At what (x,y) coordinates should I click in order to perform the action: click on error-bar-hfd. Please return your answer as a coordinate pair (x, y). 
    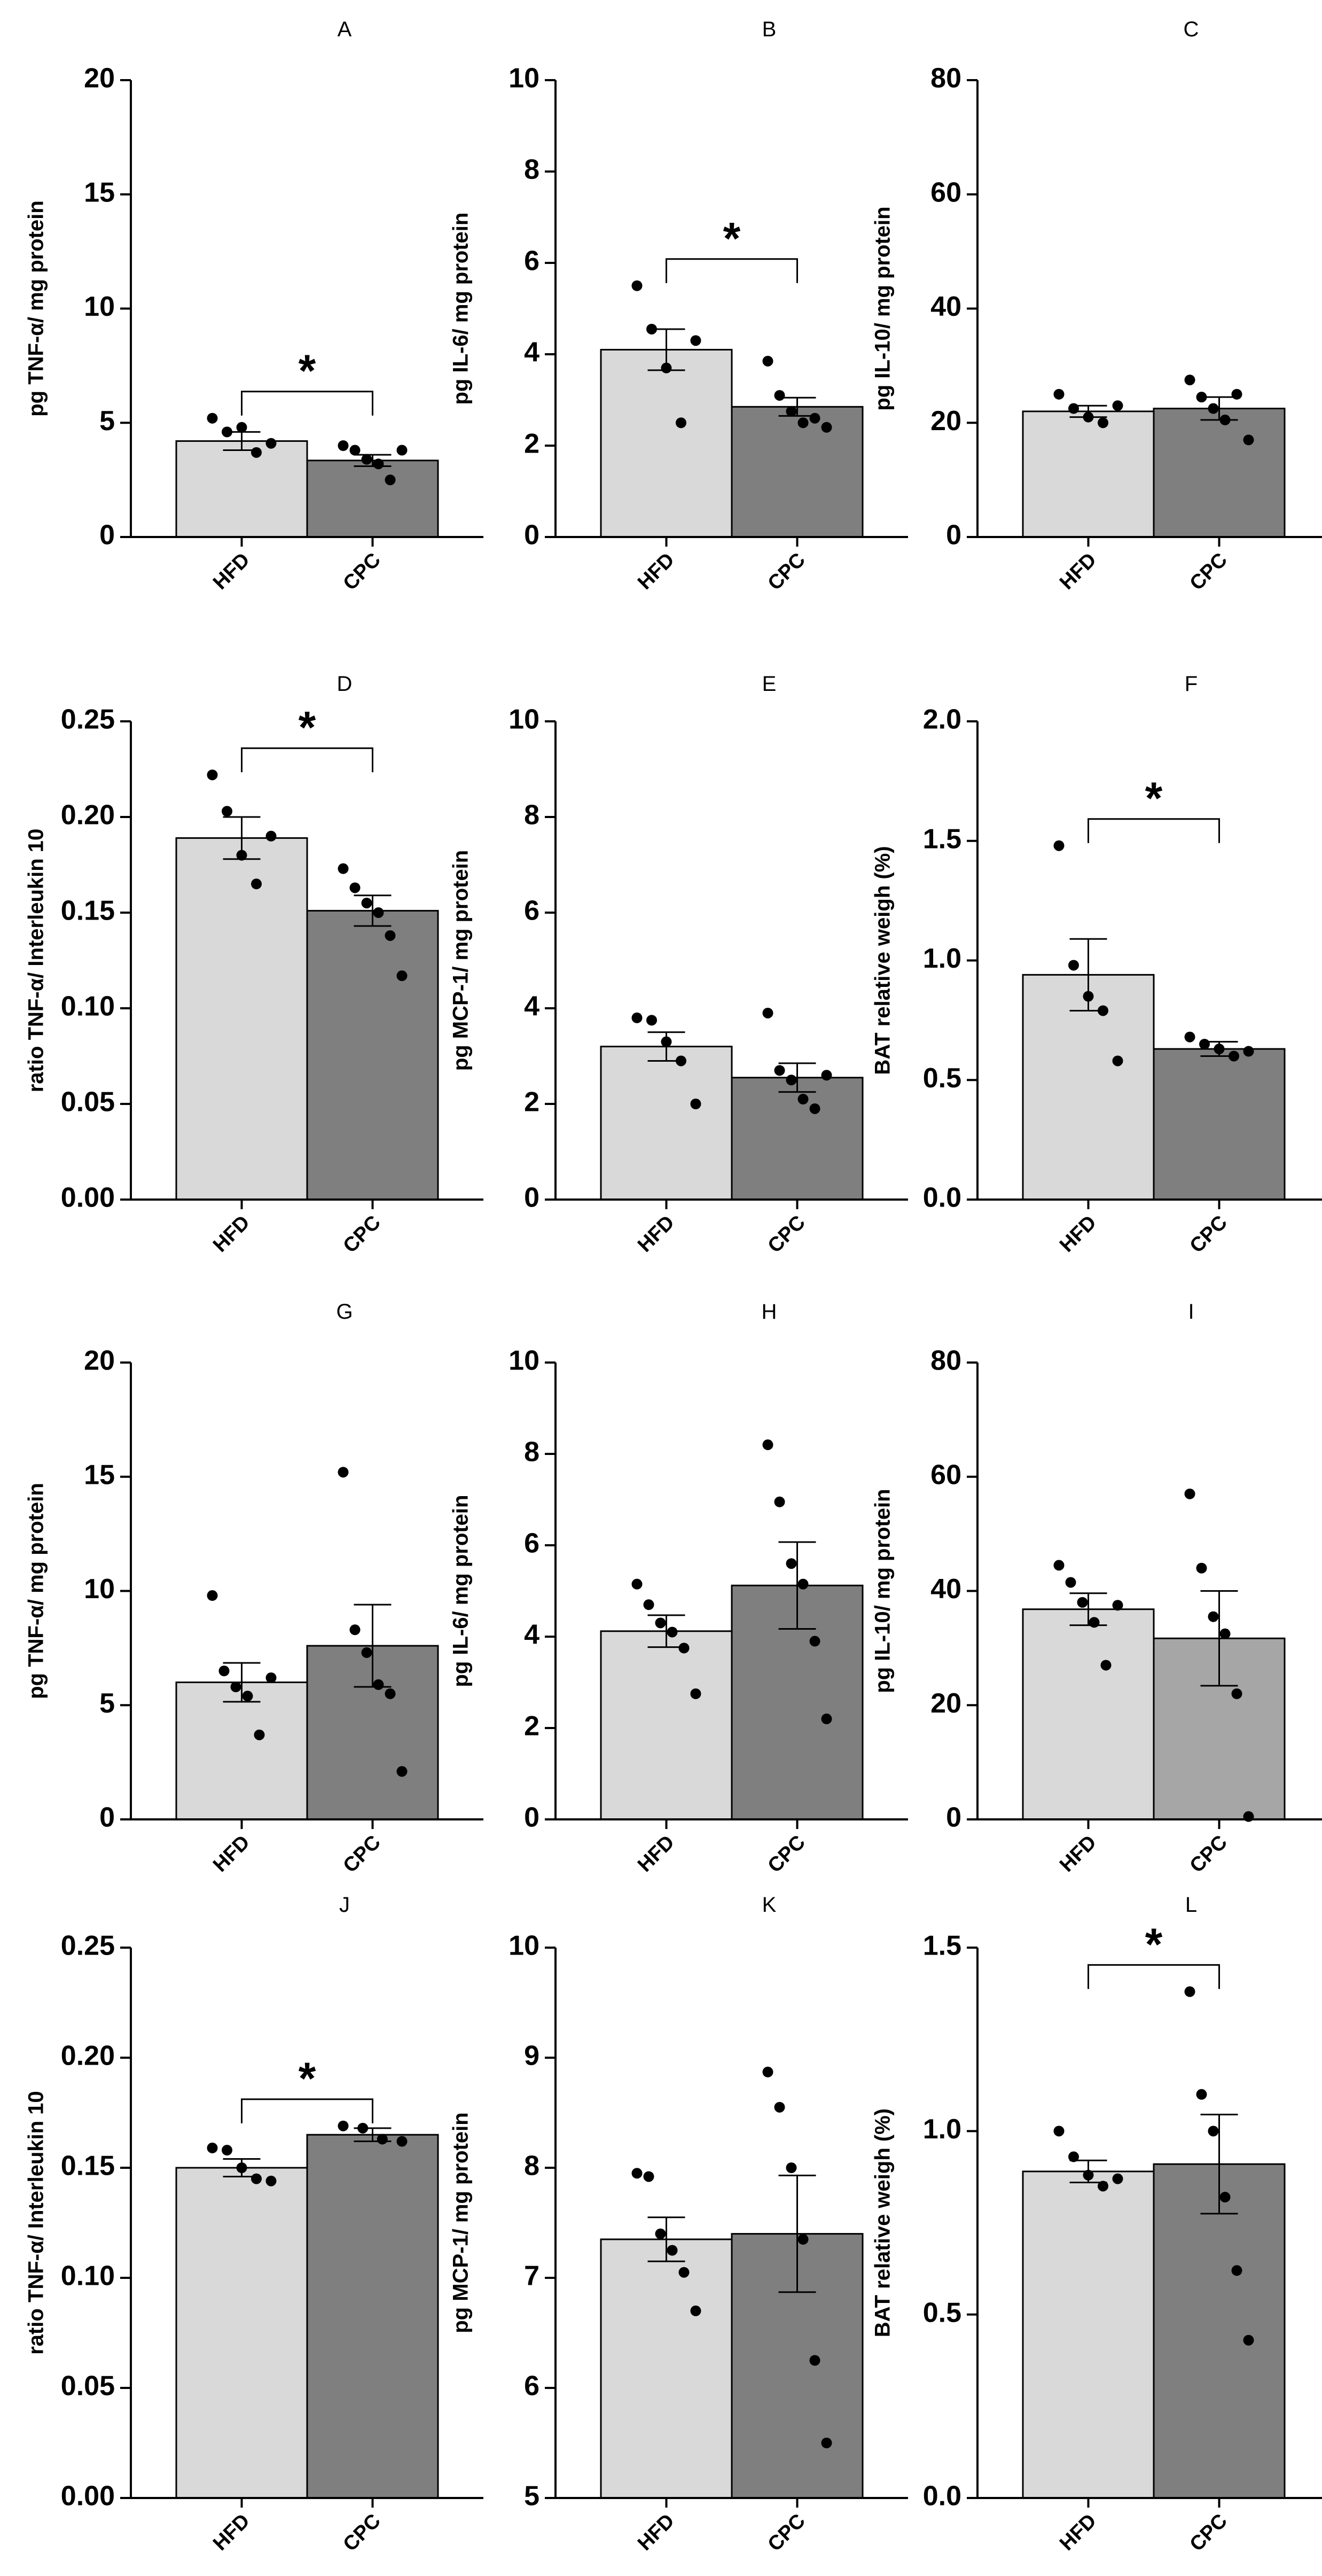
    Looking at the image, I should click on (242, 1682).